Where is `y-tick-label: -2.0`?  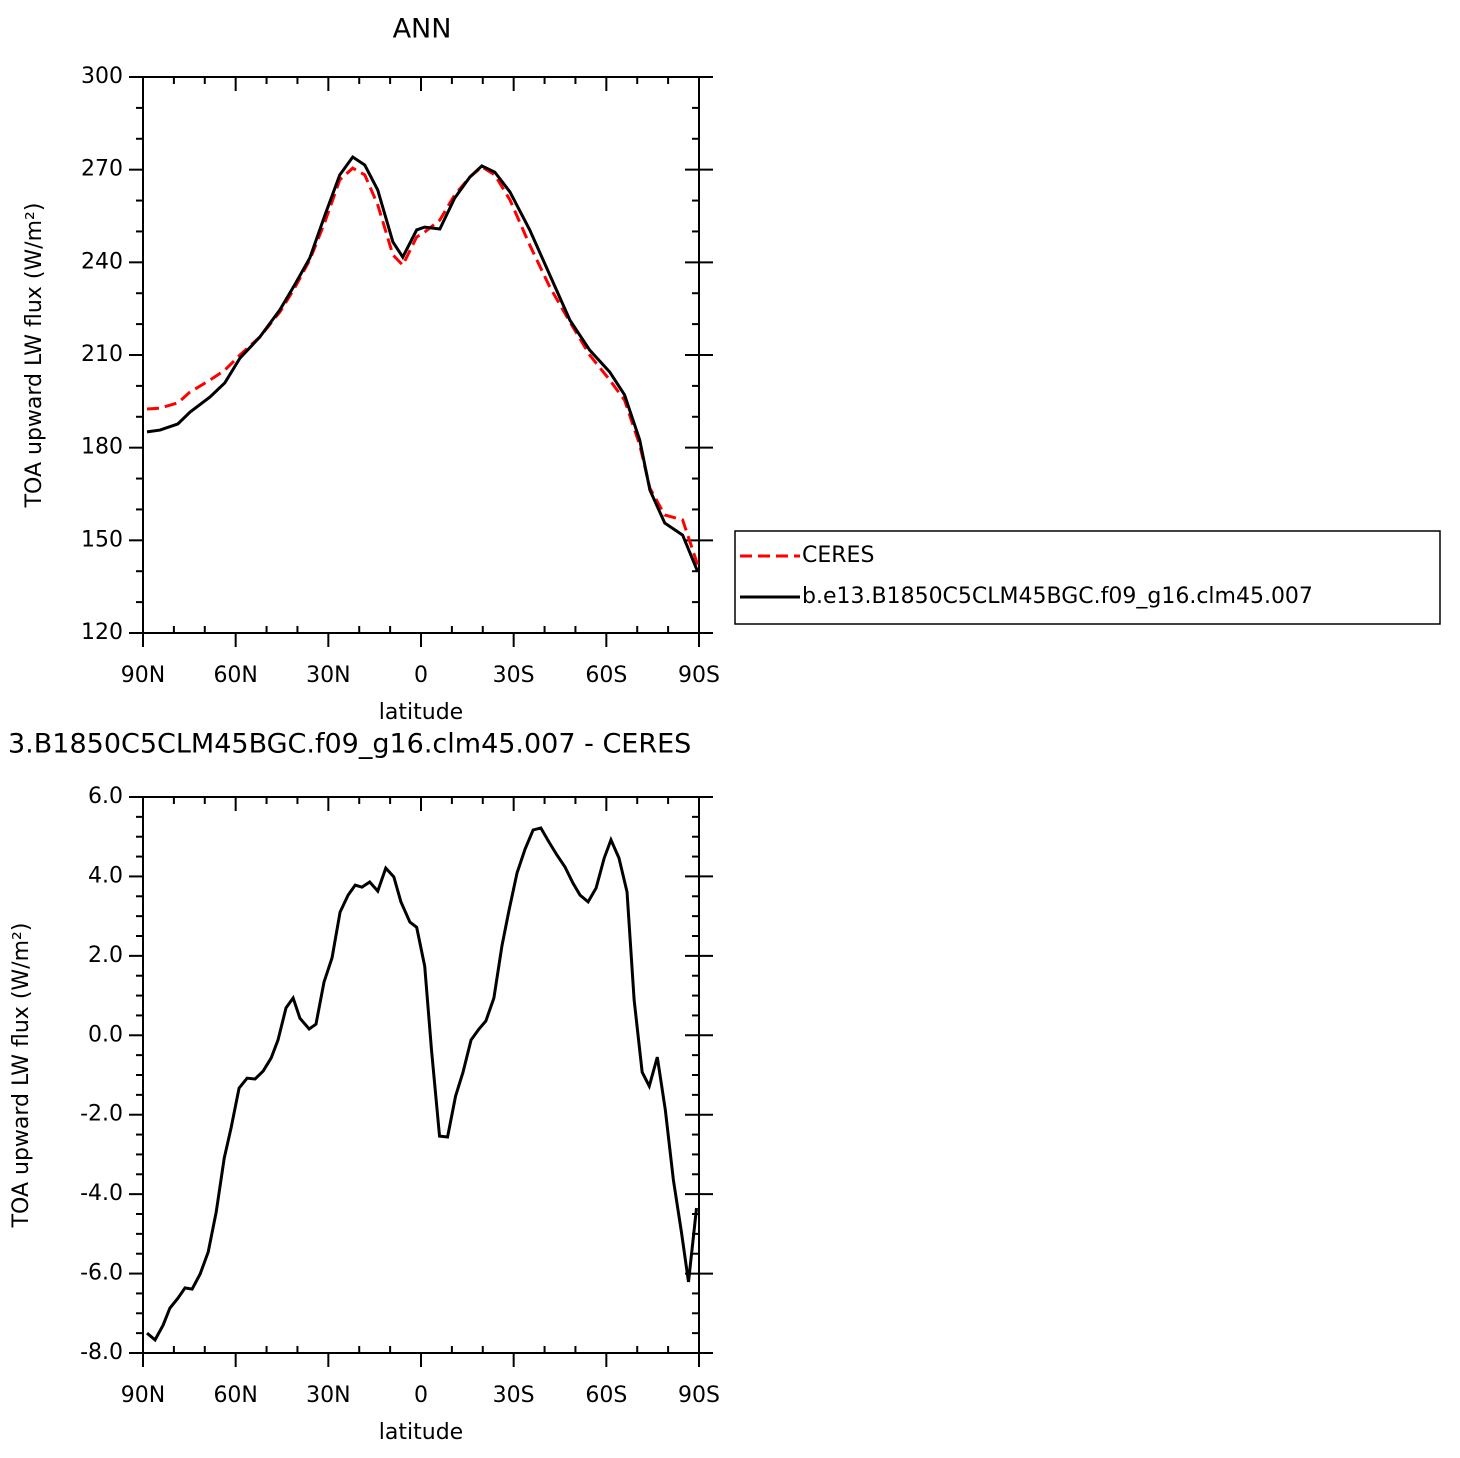
y-tick-label: -2.0 is located at coordinates (101, 1114).